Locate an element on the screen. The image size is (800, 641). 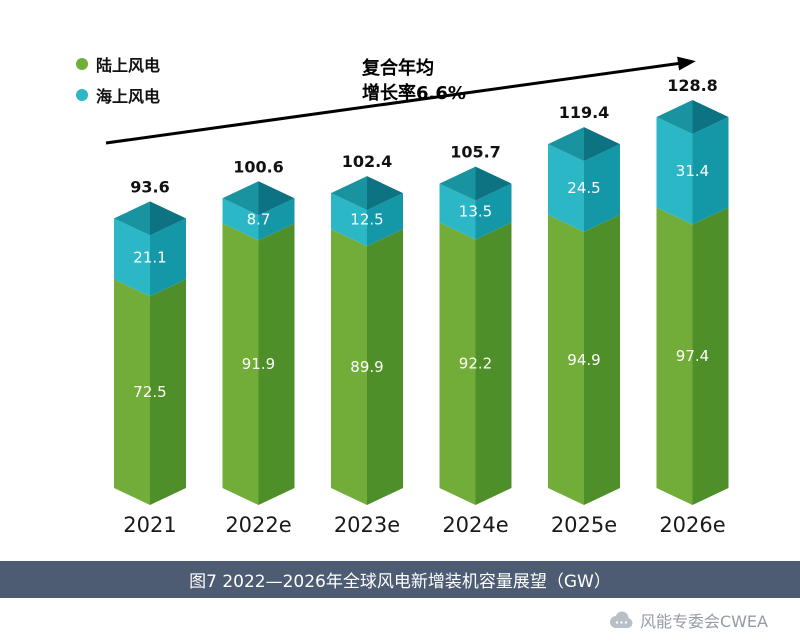
cagr-annotation-line2: 增长率6.6% is located at coordinates (414, 93).